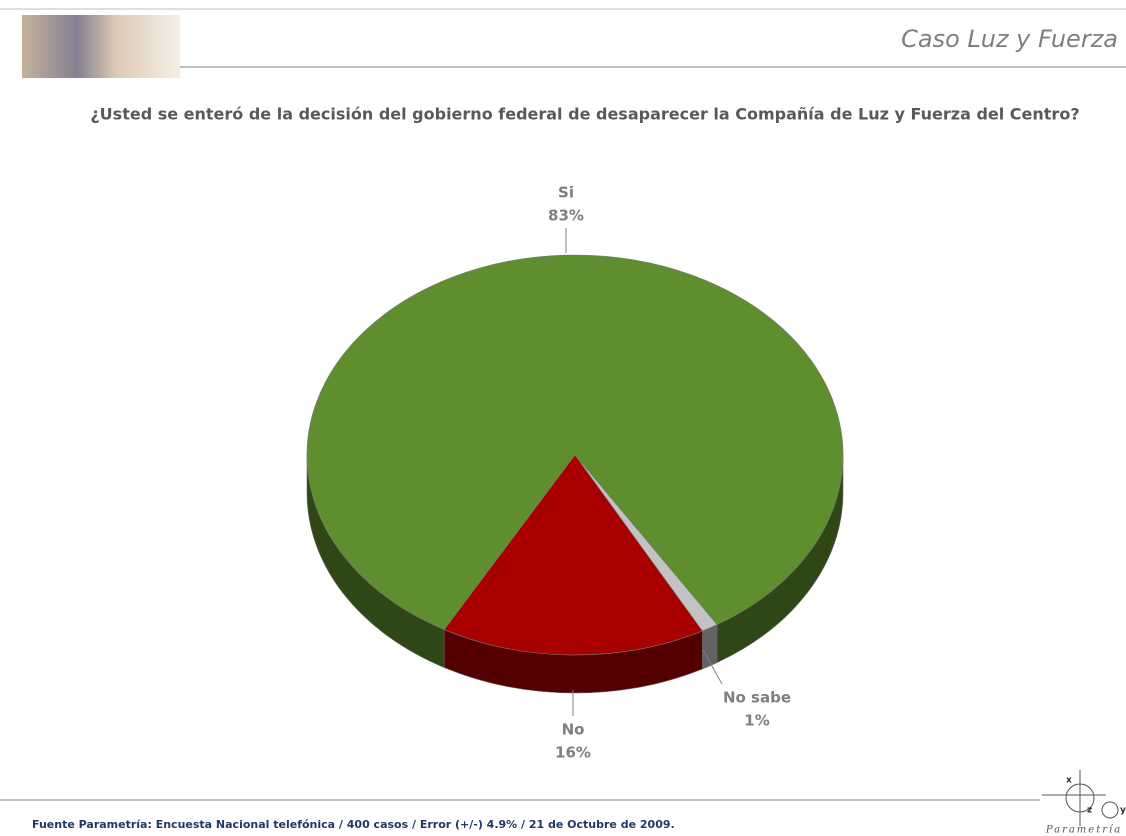 The height and width of the screenshot is (836, 1126). I want to click on value-label: 16%, so click(573, 753).